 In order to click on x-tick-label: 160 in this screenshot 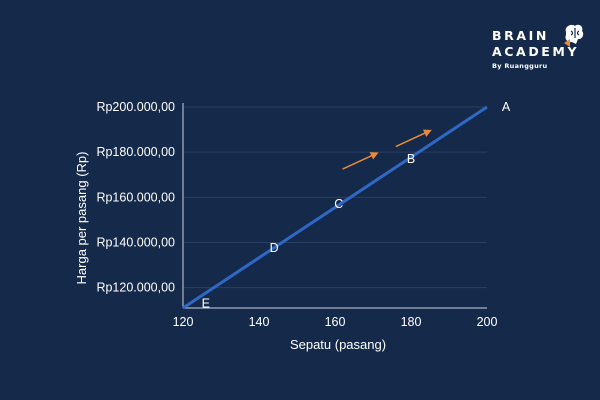, I will do `click(335, 322)`.